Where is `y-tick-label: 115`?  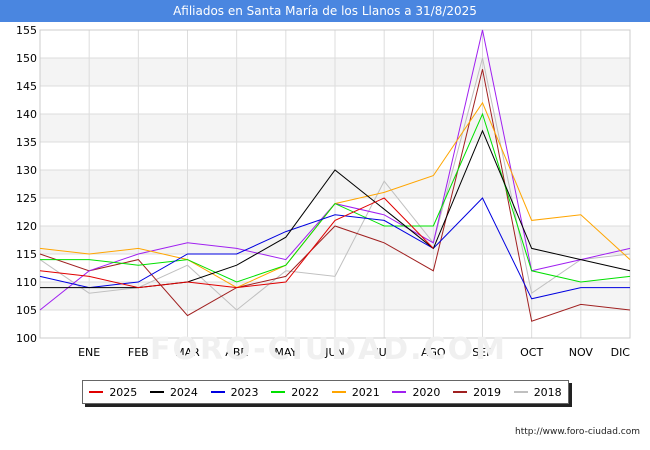
y-tick-label: 115 is located at coordinates (26, 254).